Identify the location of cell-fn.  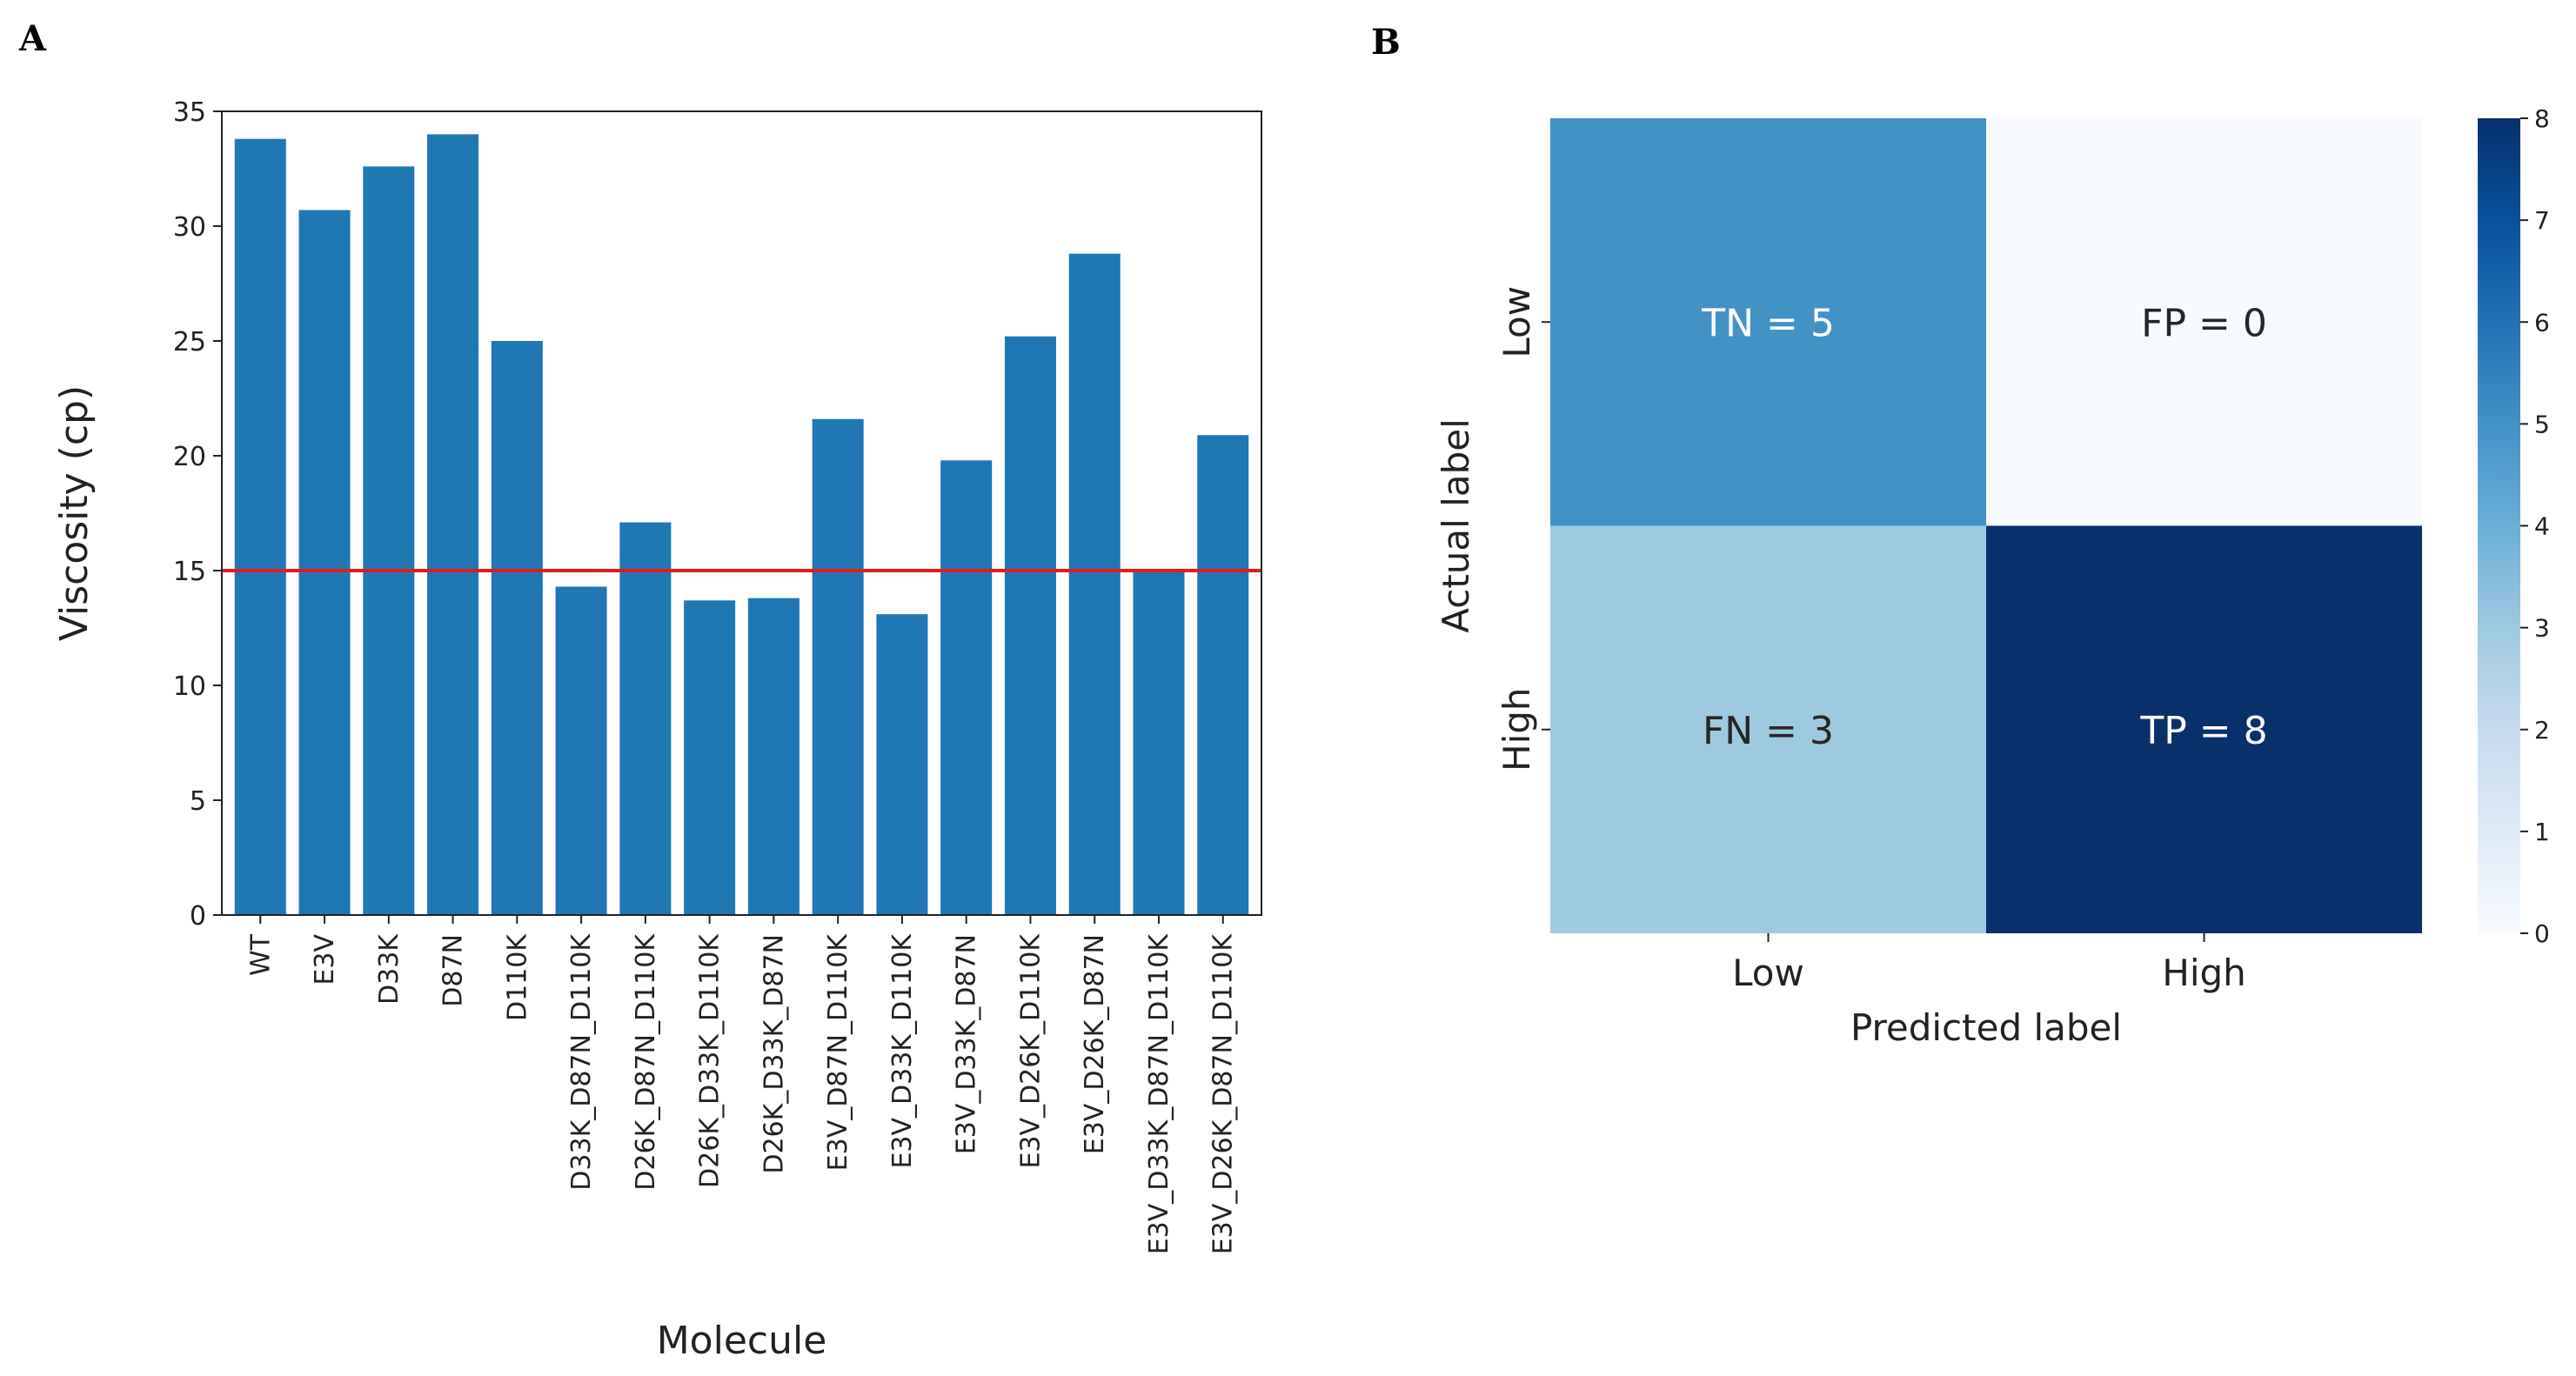
(1768, 729).